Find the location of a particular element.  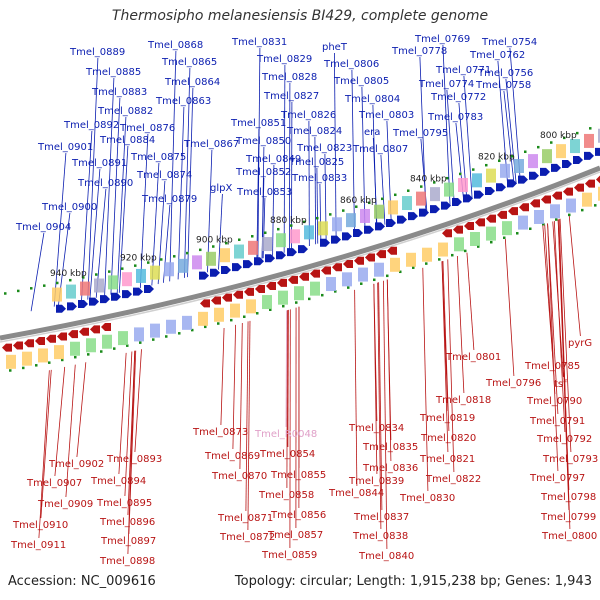

gene-label: Tmel_0756 is located at coordinates (505, 73).